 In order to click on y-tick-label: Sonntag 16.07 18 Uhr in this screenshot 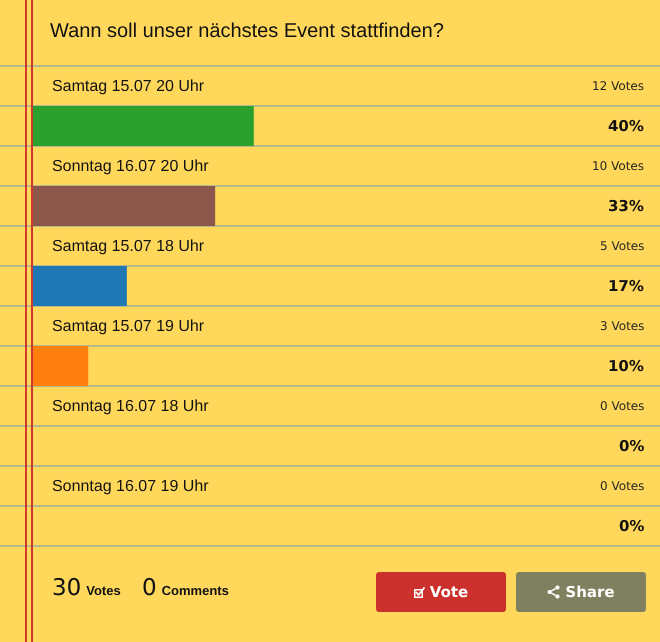, I will do `click(131, 406)`.